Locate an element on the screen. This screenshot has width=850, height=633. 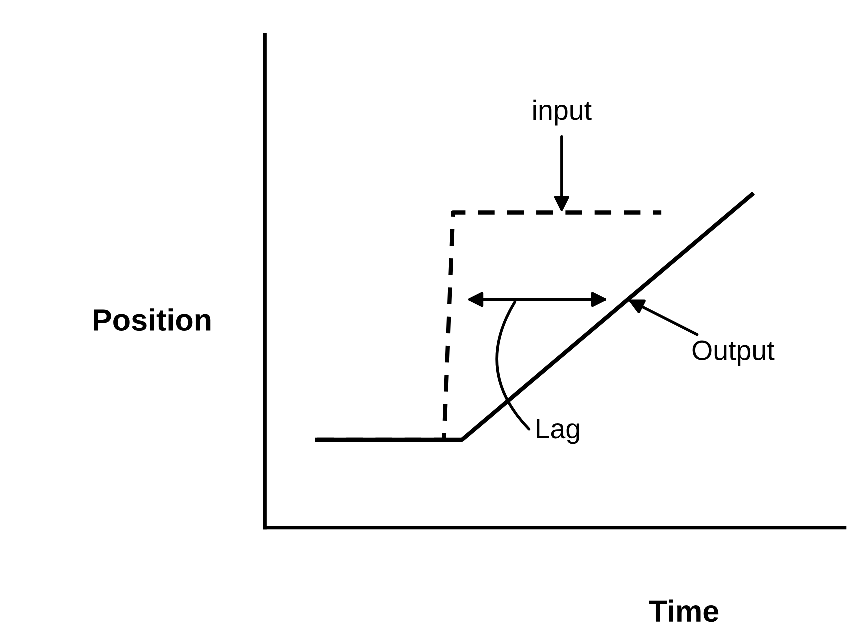
y-axis-title: Position is located at coordinates (152, 320).